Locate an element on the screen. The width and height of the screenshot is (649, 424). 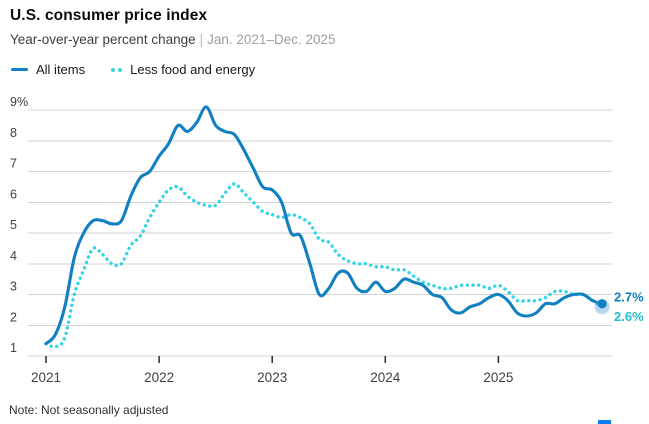
x-tick-label-2023: 2023 is located at coordinates (272, 377).